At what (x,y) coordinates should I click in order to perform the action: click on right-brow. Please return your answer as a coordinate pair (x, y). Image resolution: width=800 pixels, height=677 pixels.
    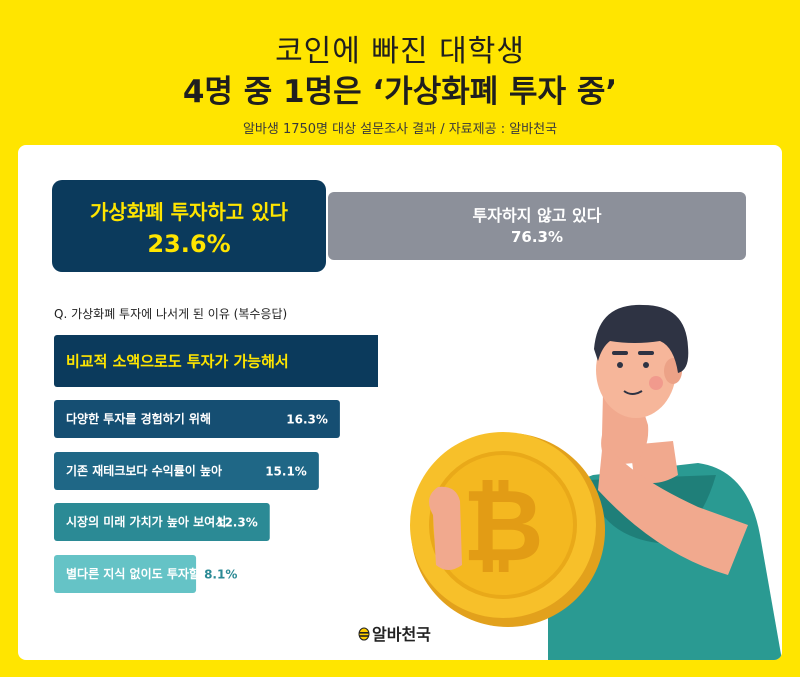
    Looking at the image, I should click on (646, 353).